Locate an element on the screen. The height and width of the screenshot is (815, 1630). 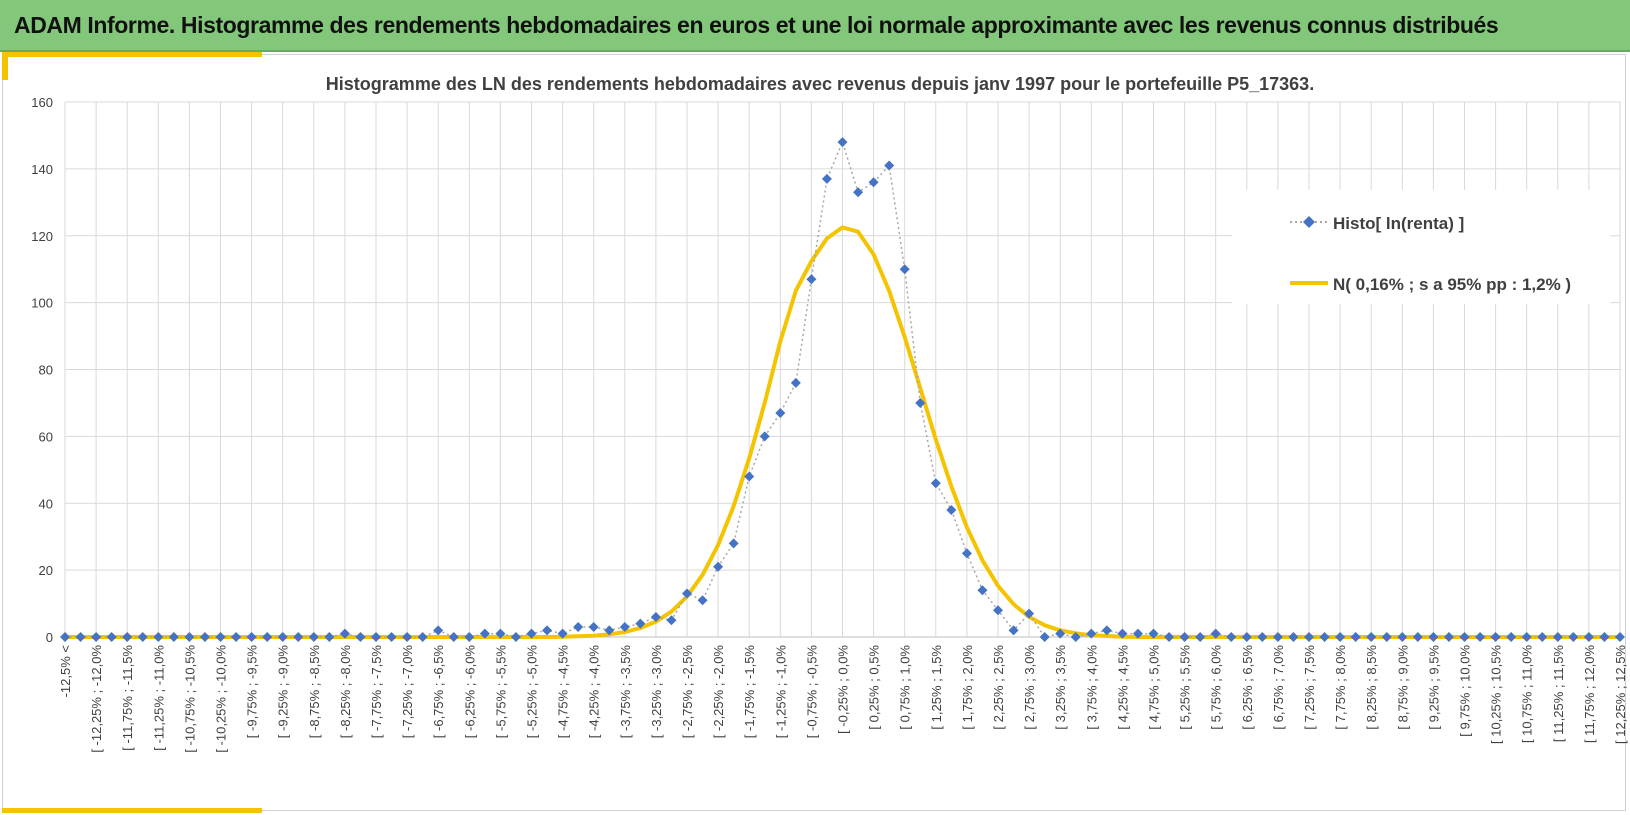
x-tick-label: [ 7,75% ; 8,0% is located at coordinates (1340, 687).